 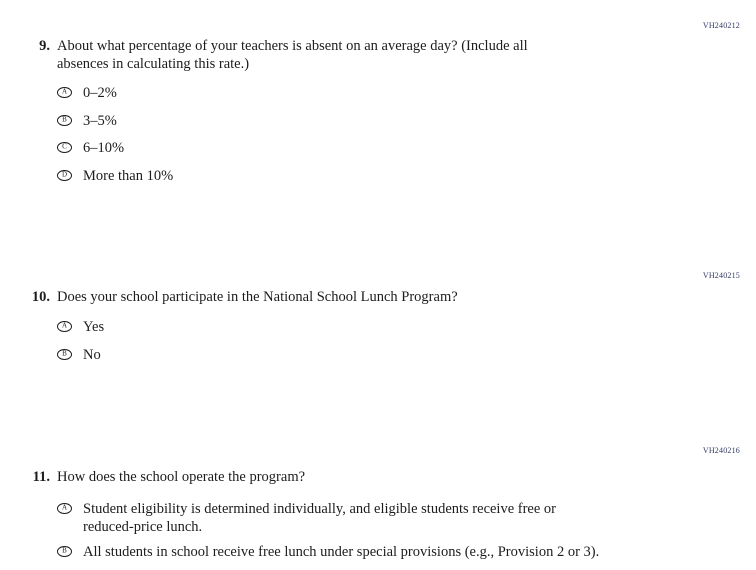 What do you see at coordinates (104, 148) in the screenshot?
I see `option-label: 6–10%` at bounding box center [104, 148].